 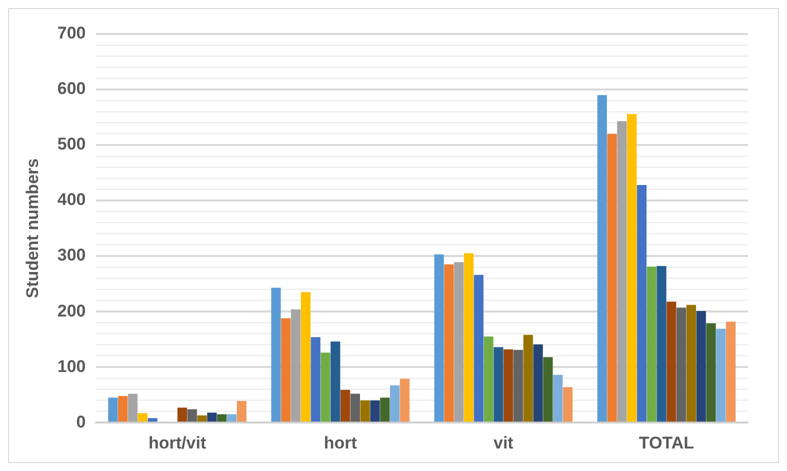 I want to click on y-tick-label: 400, so click(x=71, y=200).